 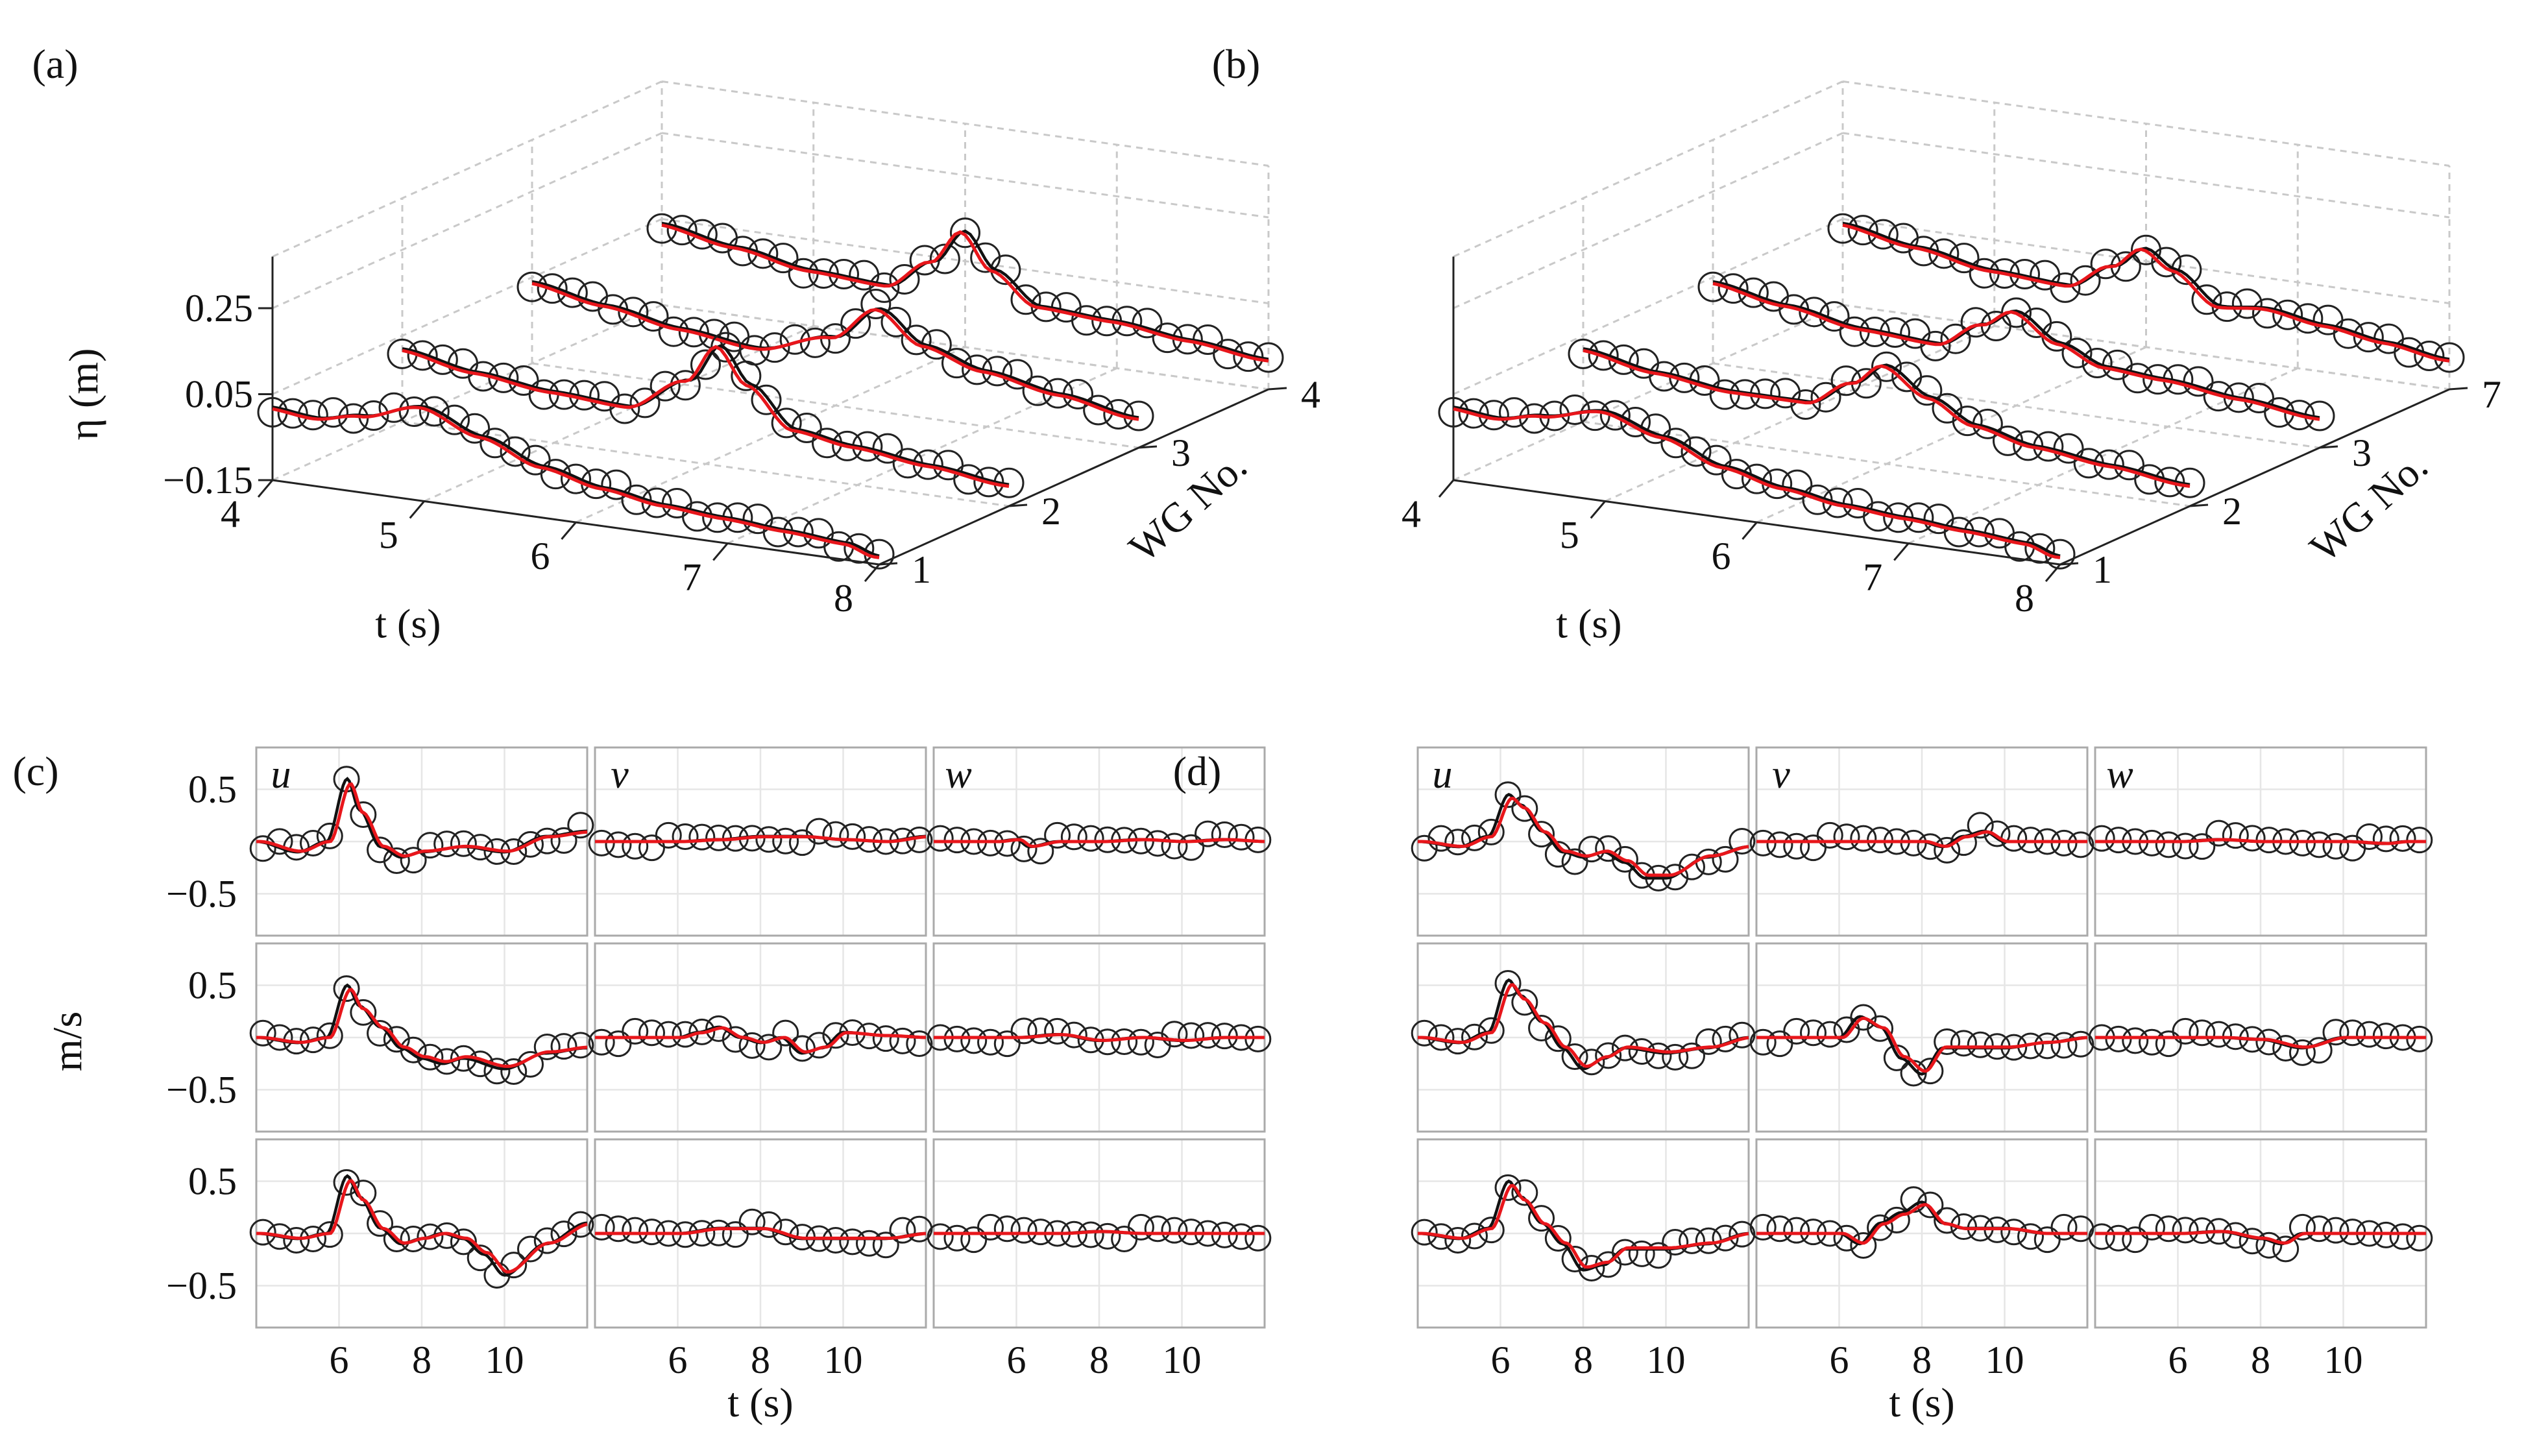 I want to click on component-label: w, so click(x=2119, y=775).